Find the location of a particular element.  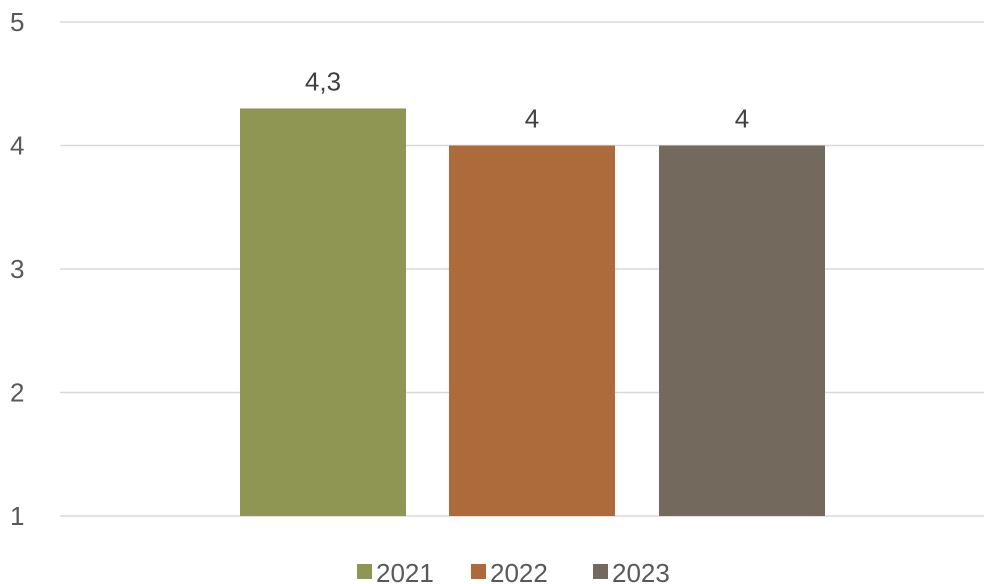

bar-2021 is located at coordinates (323, 312).